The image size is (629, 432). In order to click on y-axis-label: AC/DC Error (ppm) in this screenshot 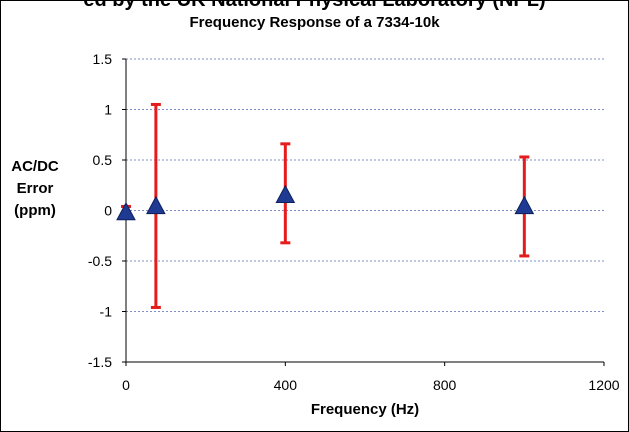, I will do `click(35, 189)`.